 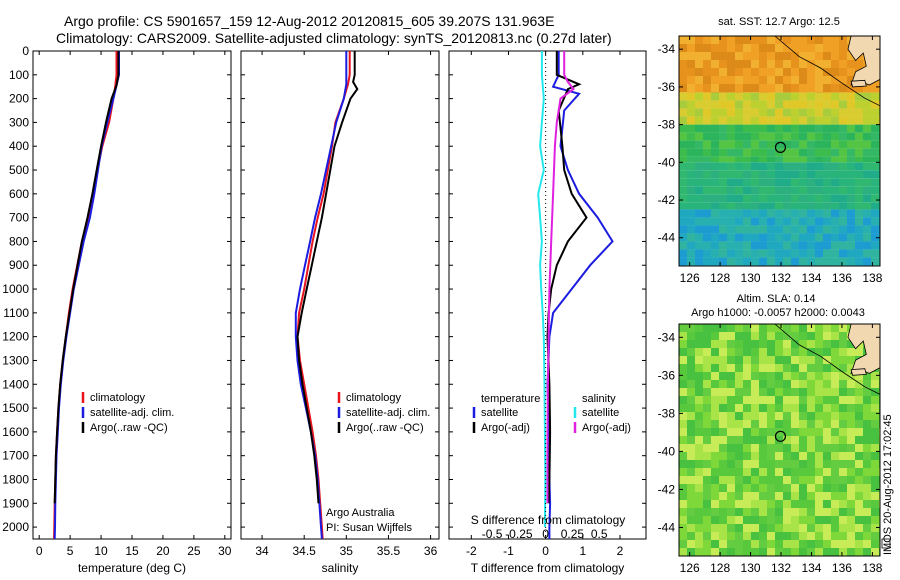 I want to click on x-axis-label: T difference from climatology, so click(x=548, y=568).